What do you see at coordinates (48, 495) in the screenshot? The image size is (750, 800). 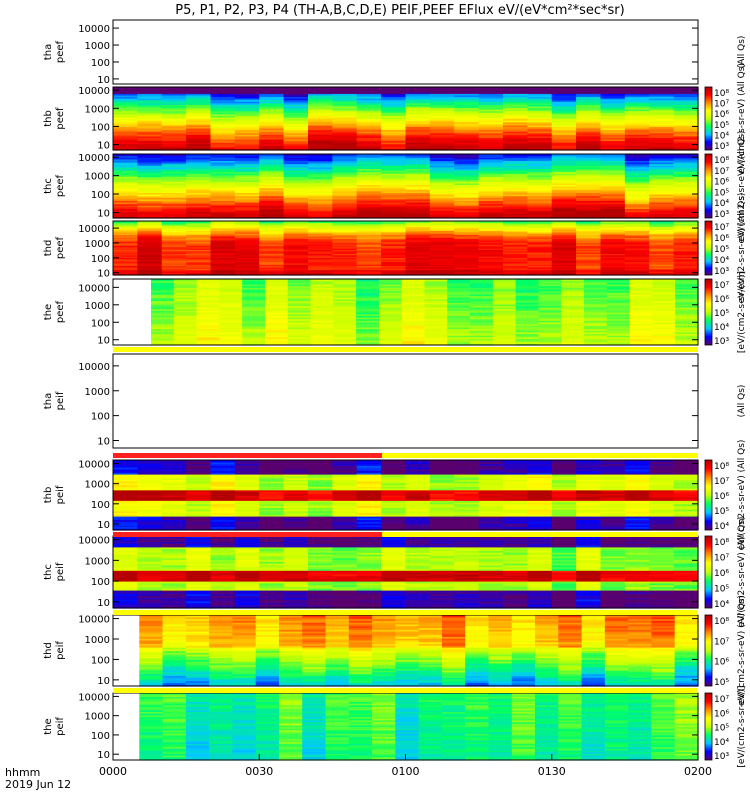 I see `panel-label: thb` at bounding box center [48, 495].